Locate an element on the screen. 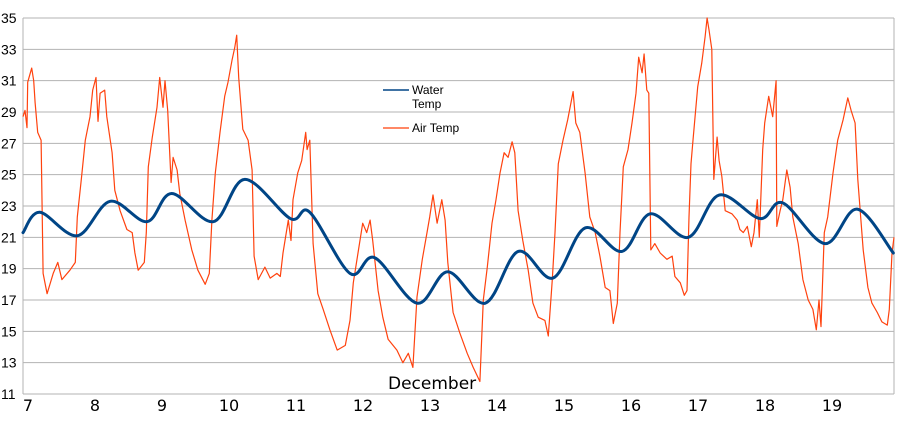 This screenshot has height=423, width=900. x-tick-label: 14 is located at coordinates (497, 405).